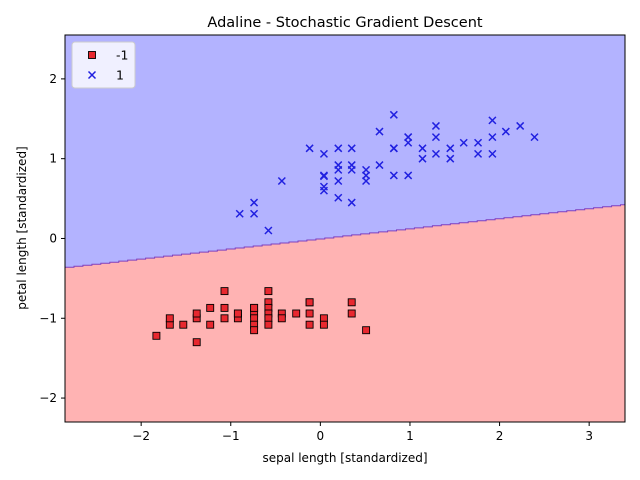  I want to click on legend-label: 1, so click(120, 75).